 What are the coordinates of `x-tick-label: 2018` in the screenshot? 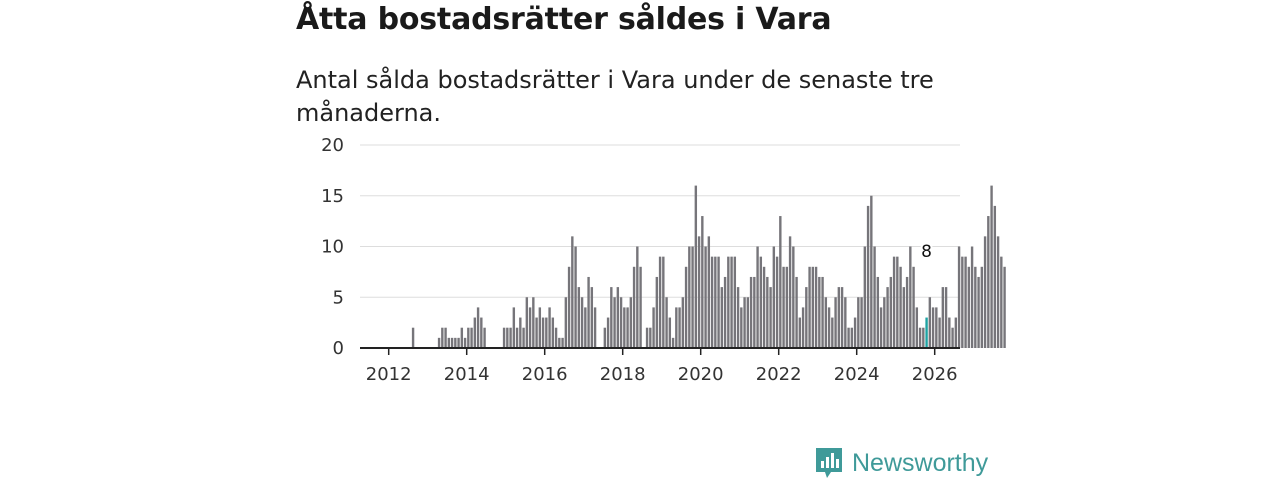 It's located at (623, 374).